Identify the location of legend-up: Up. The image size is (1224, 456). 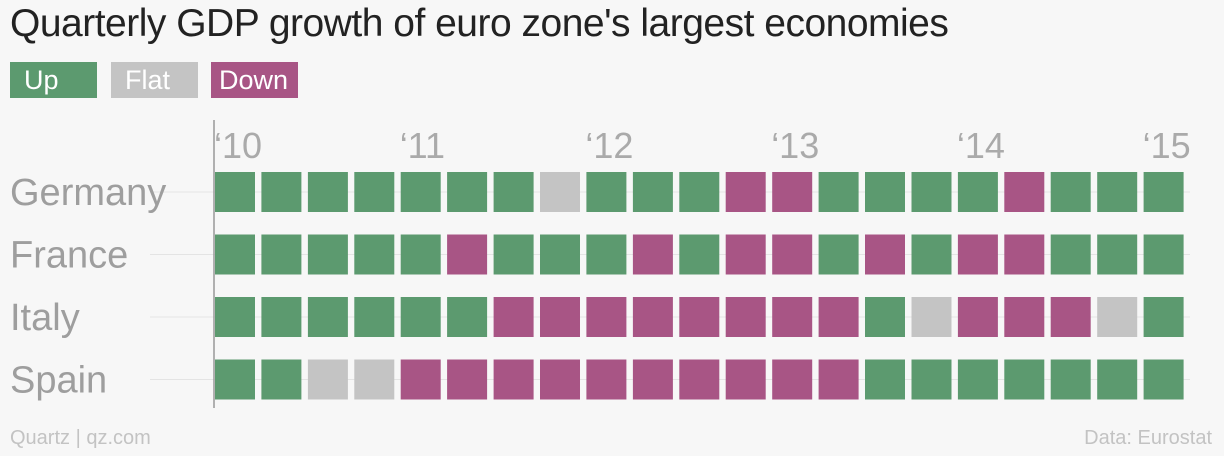
(53, 80).